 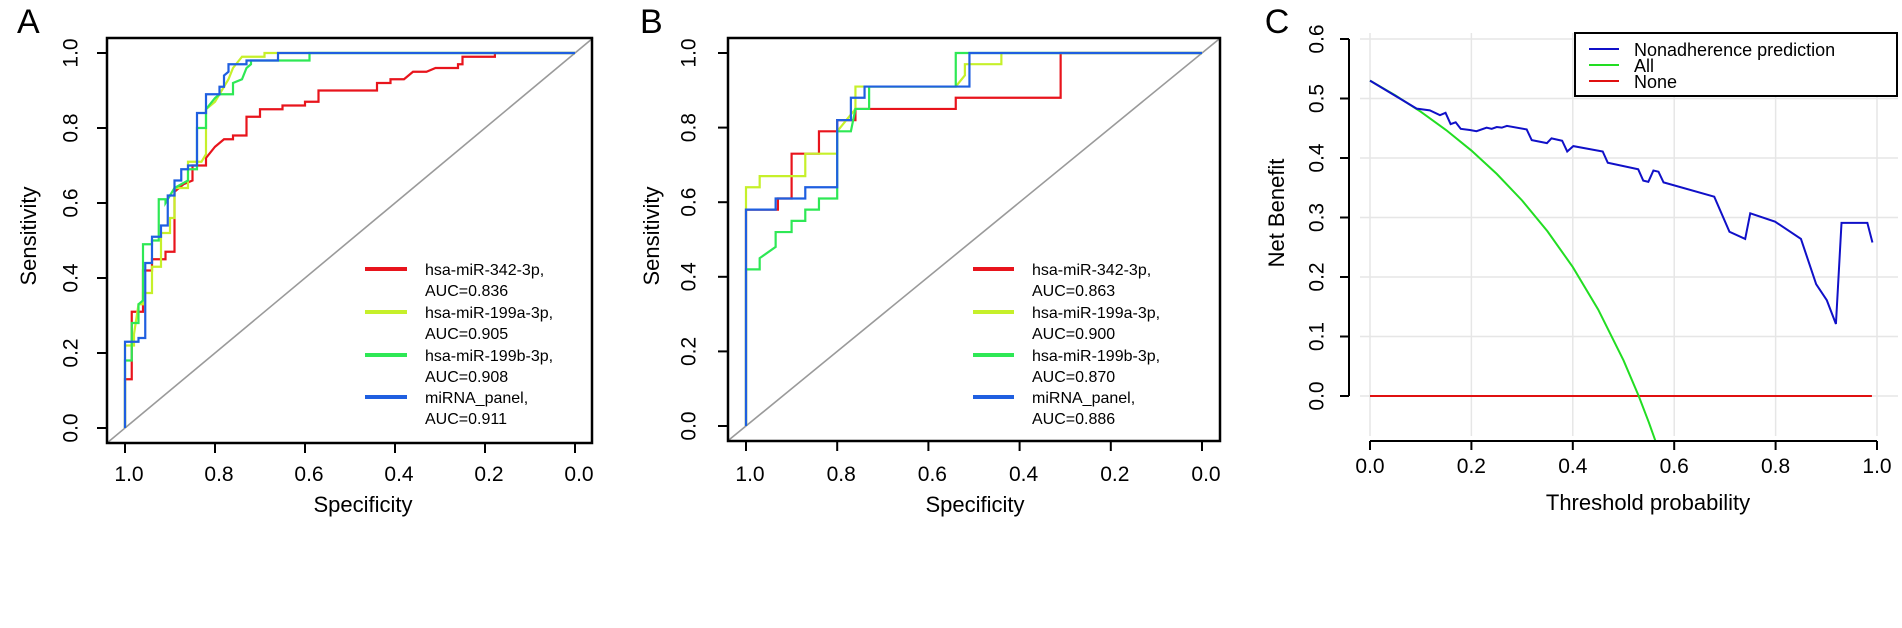 What do you see at coordinates (1317, 98) in the screenshot?
I see `y-tick-label: 0.5` at bounding box center [1317, 98].